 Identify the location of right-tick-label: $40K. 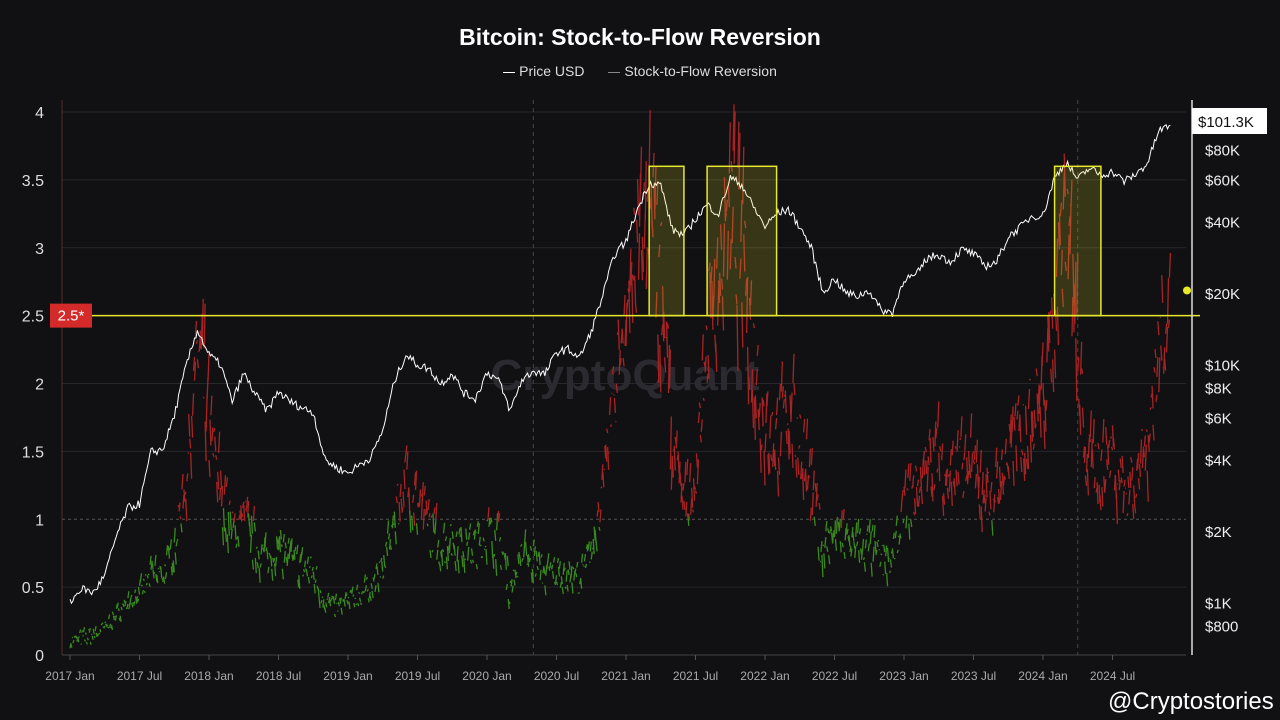
(1222, 222).